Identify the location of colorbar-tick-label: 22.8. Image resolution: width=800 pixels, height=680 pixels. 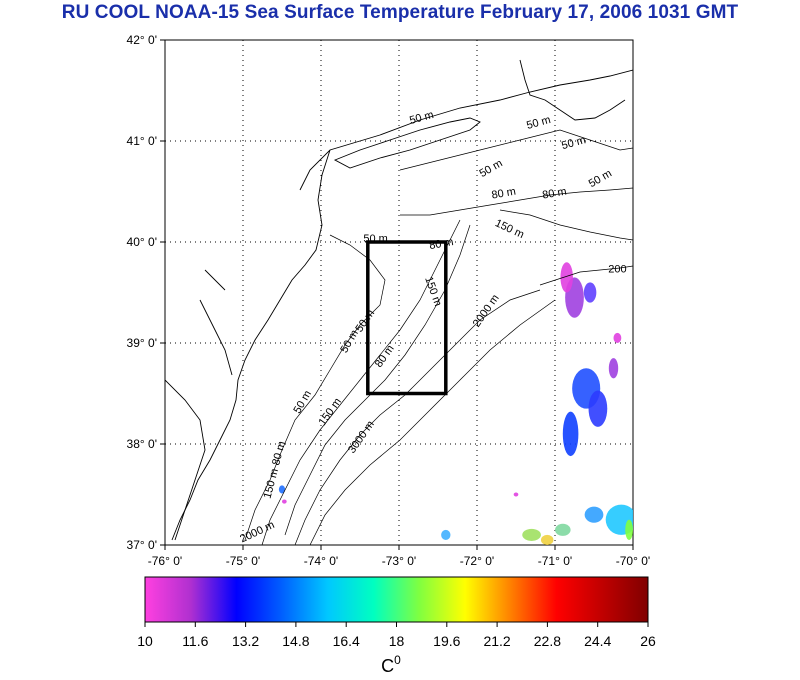
(547, 641).